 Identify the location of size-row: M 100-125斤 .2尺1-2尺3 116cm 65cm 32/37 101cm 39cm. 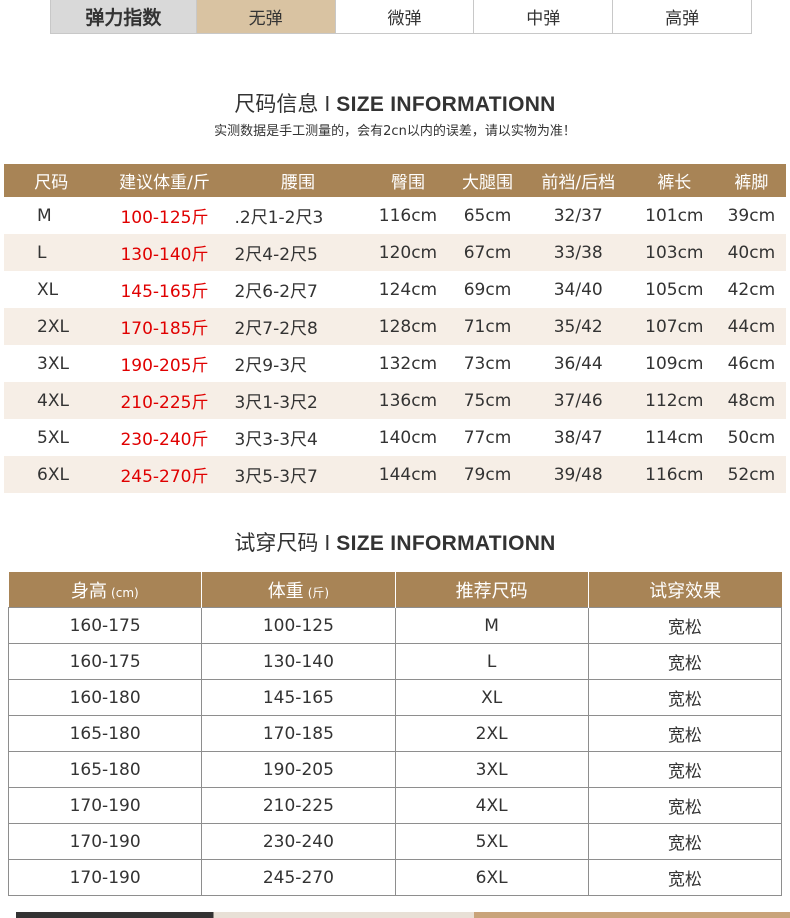
(395, 215).